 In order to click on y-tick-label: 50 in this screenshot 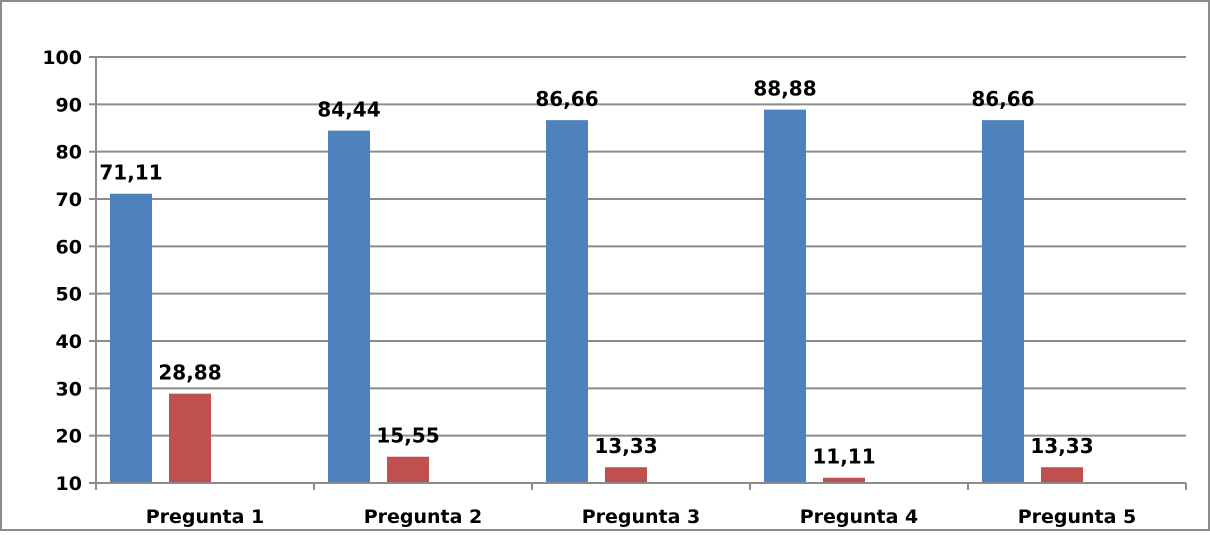, I will do `click(69, 295)`.